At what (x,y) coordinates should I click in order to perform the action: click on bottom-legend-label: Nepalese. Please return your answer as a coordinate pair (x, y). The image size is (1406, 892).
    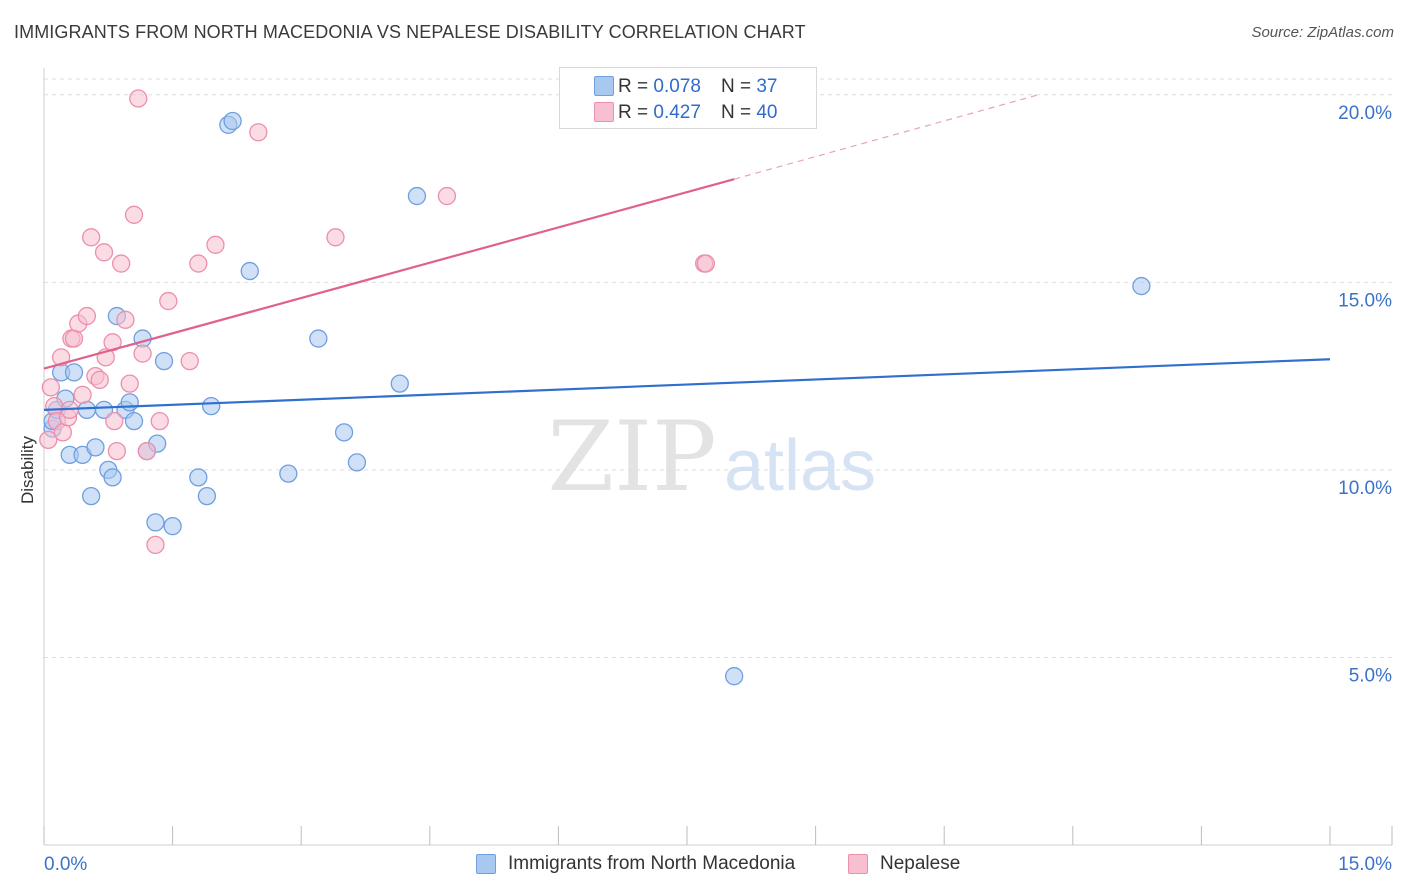
    Looking at the image, I should click on (920, 863).